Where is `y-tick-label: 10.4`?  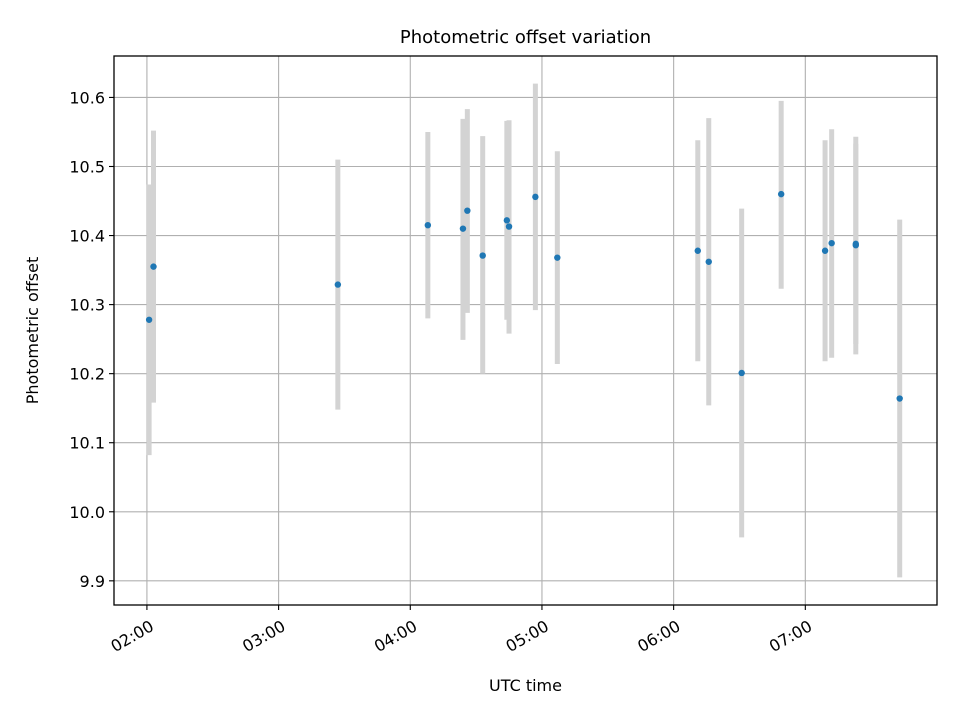 y-tick-label: 10.4 is located at coordinates (87, 236).